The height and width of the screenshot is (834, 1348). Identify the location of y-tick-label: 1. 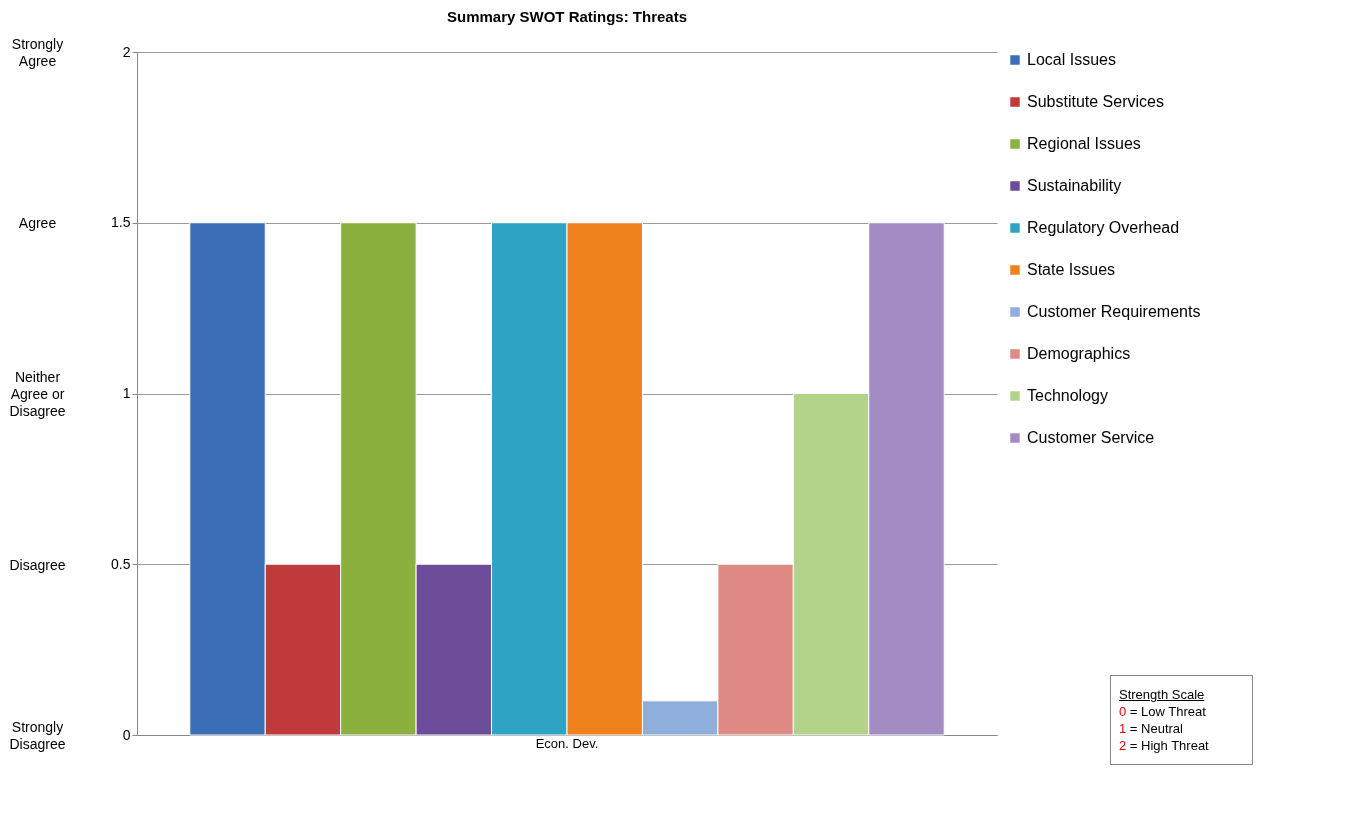
(126, 393).